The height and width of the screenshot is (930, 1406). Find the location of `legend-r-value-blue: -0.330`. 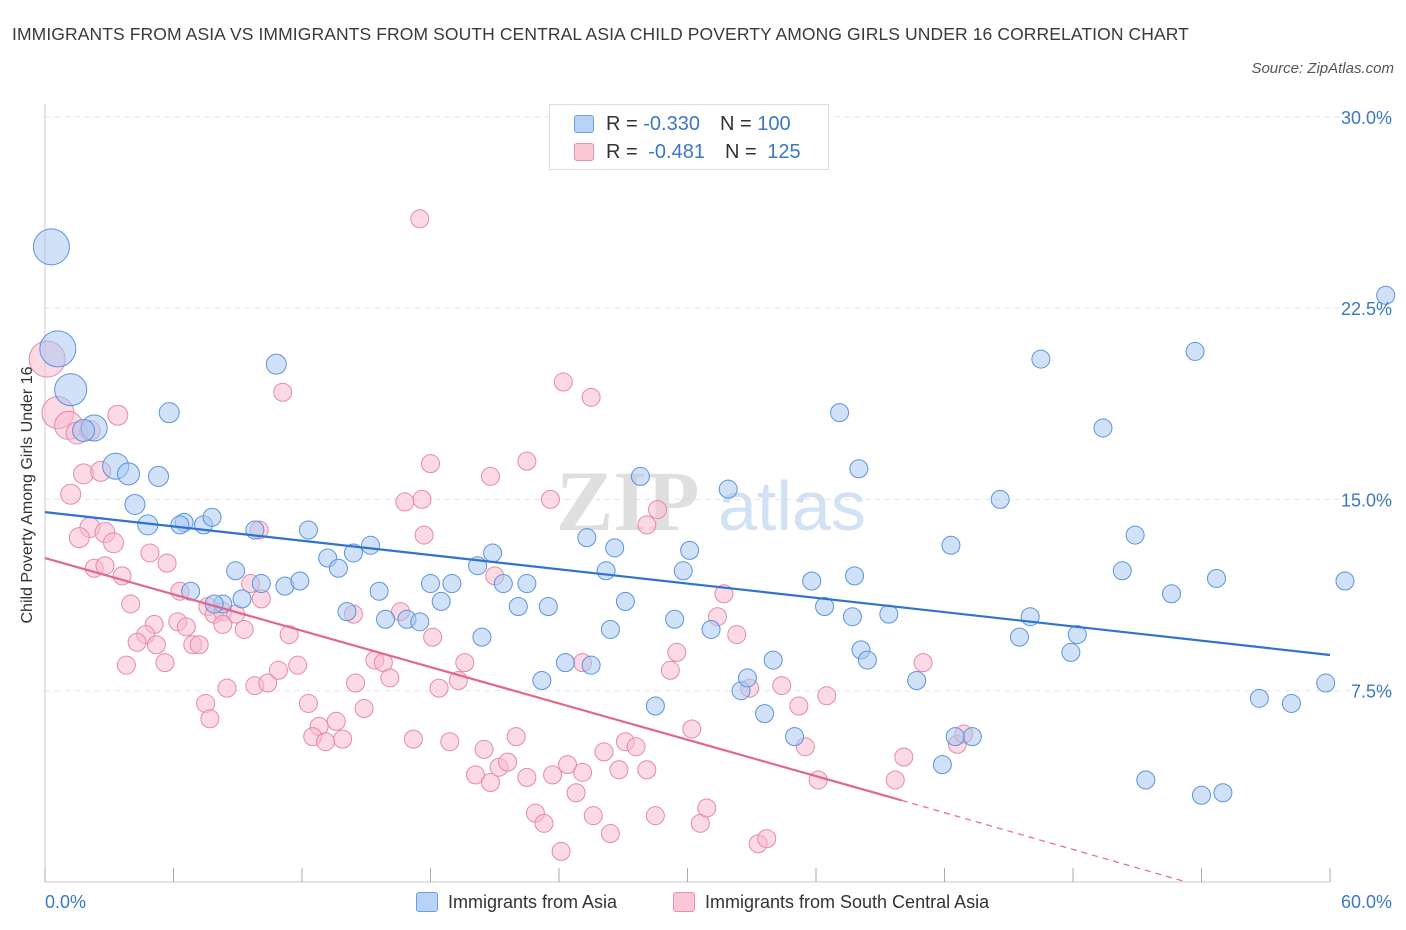

legend-r-value-blue: -0.330 is located at coordinates (671, 124).